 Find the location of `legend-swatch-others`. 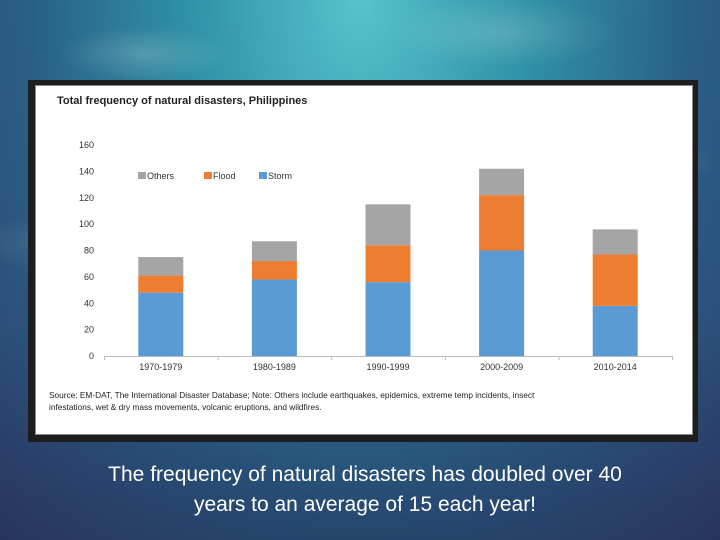

legend-swatch-others is located at coordinates (142, 175).